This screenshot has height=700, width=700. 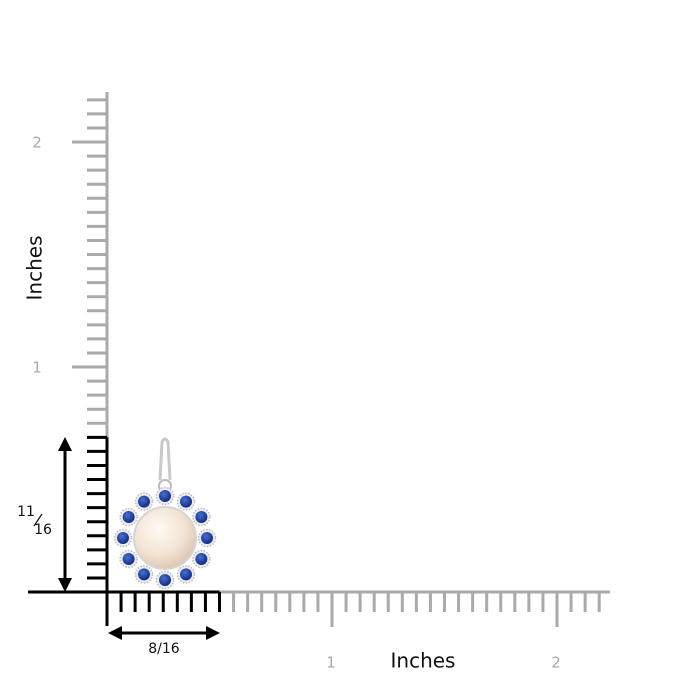 What do you see at coordinates (26, 512) in the screenshot?
I see `height-numerator: 11` at bounding box center [26, 512].